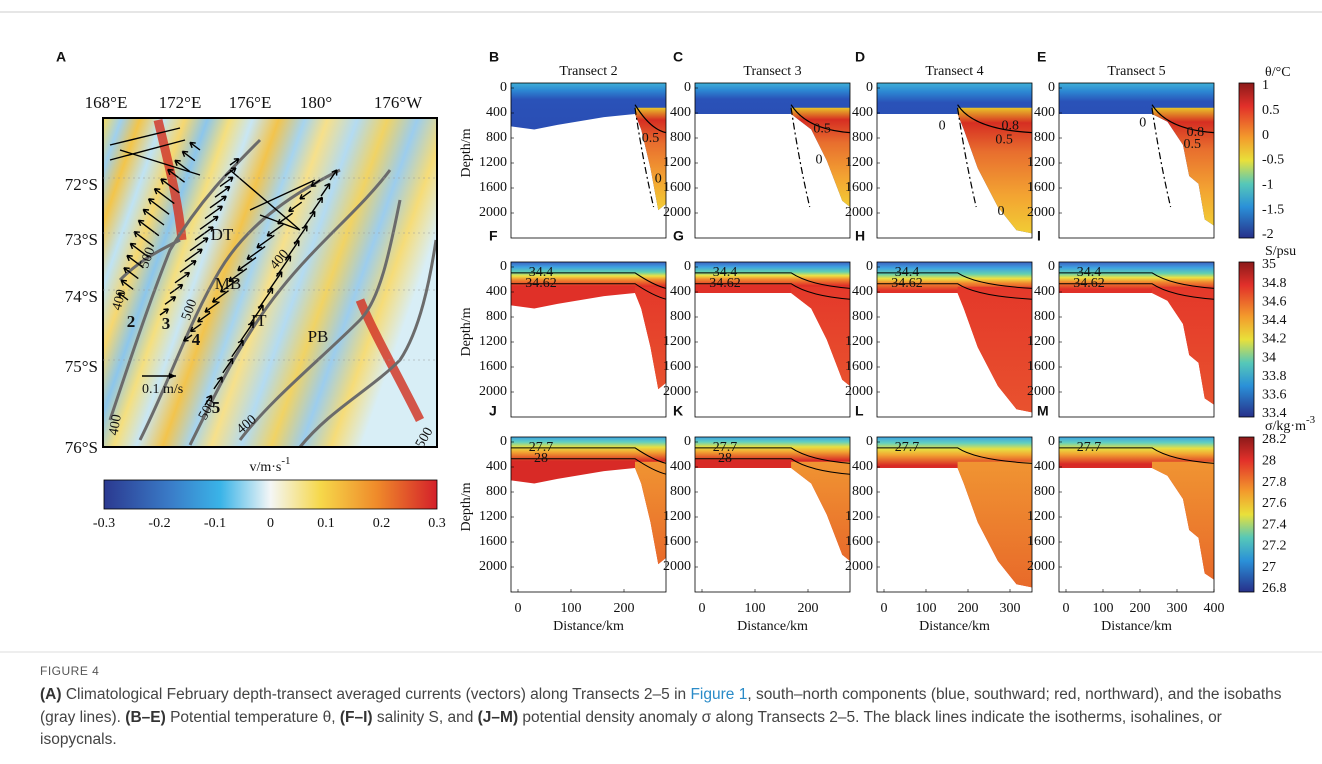  What do you see at coordinates (1271, 110) in the screenshot?
I see `colorbar-tick-label: 0.5` at bounding box center [1271, 110].